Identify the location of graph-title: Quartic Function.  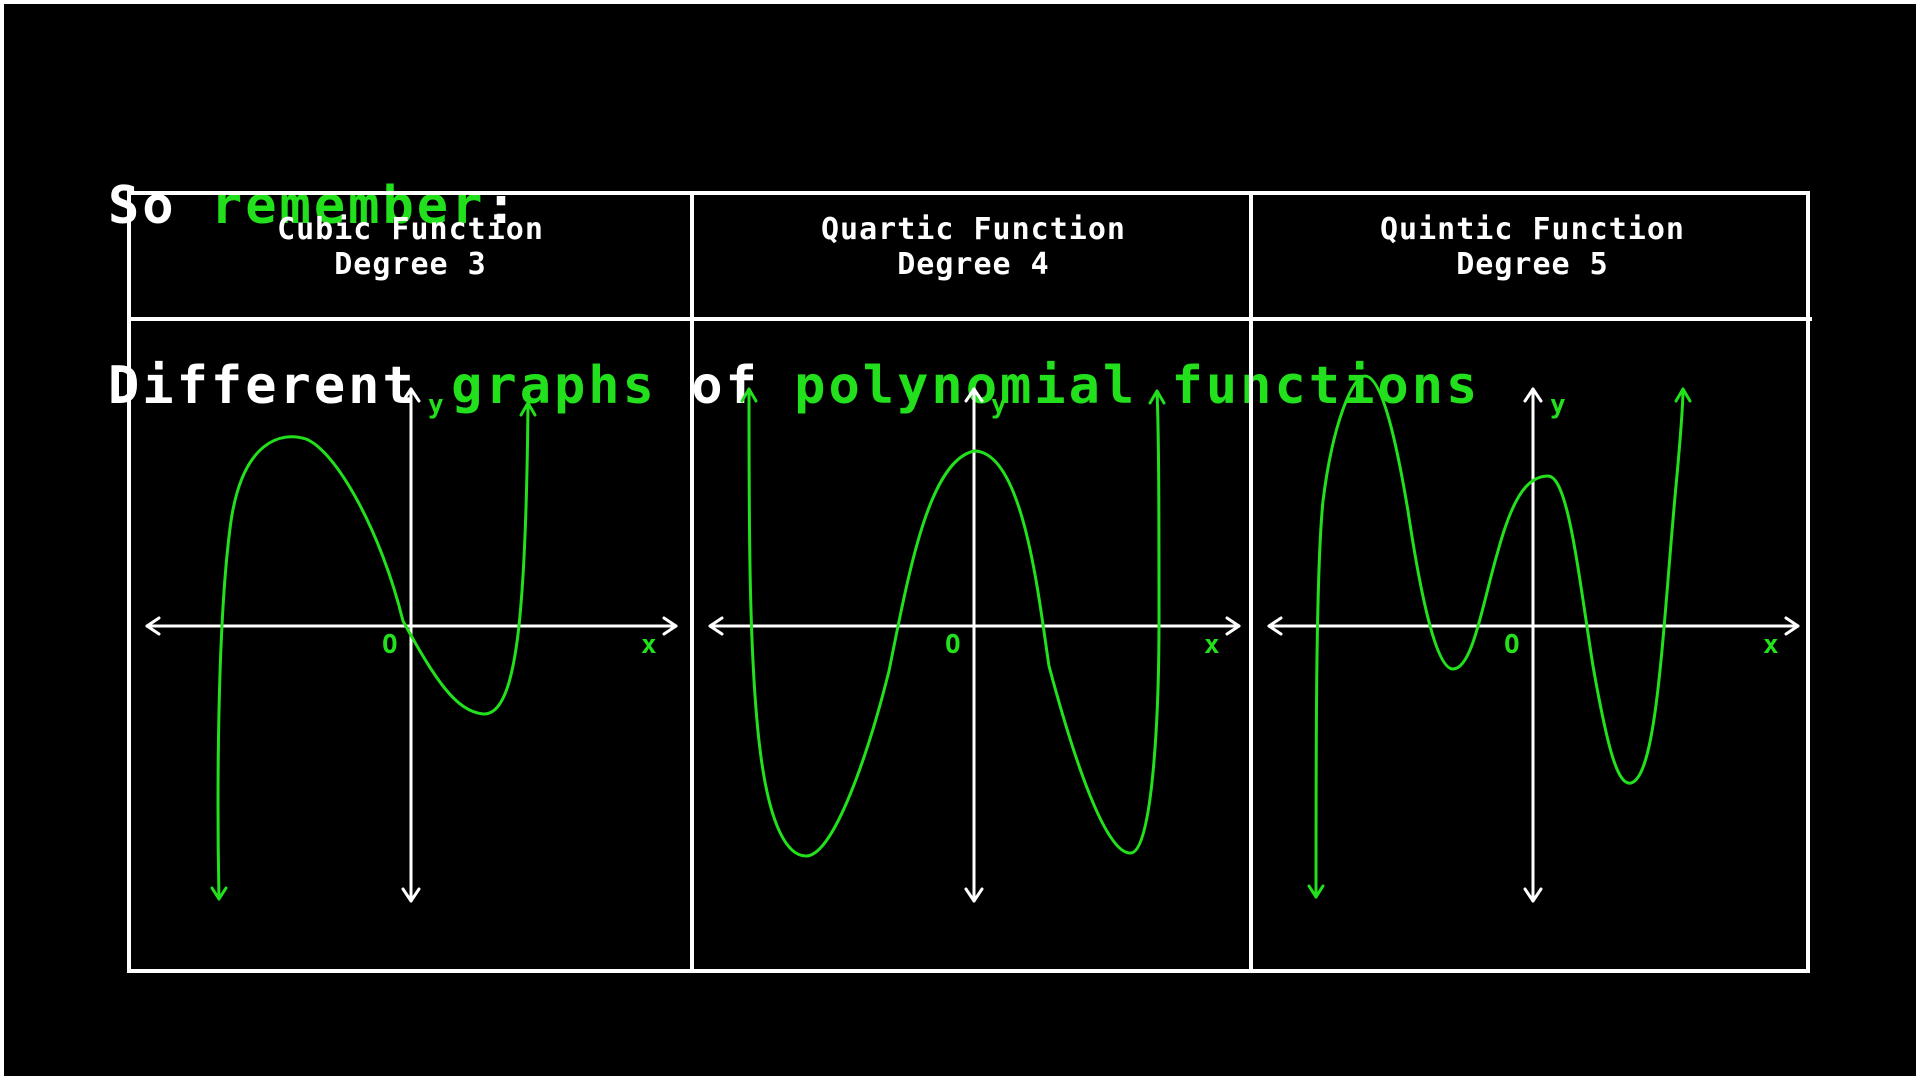
(973, 229).